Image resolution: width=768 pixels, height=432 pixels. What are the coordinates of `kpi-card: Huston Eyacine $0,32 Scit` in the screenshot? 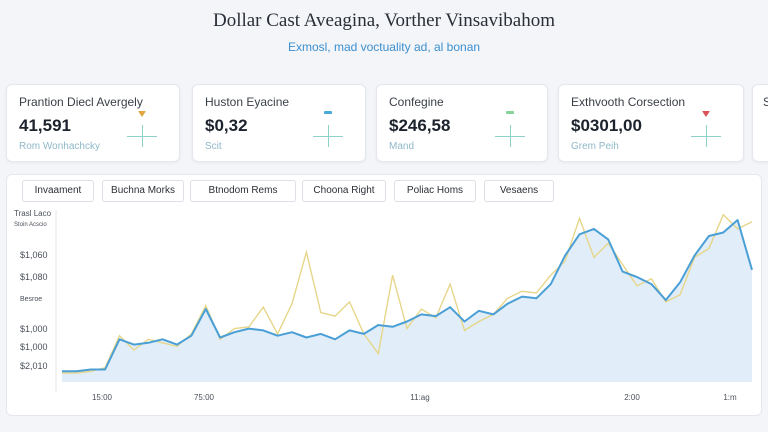 It's located at (279, 123).